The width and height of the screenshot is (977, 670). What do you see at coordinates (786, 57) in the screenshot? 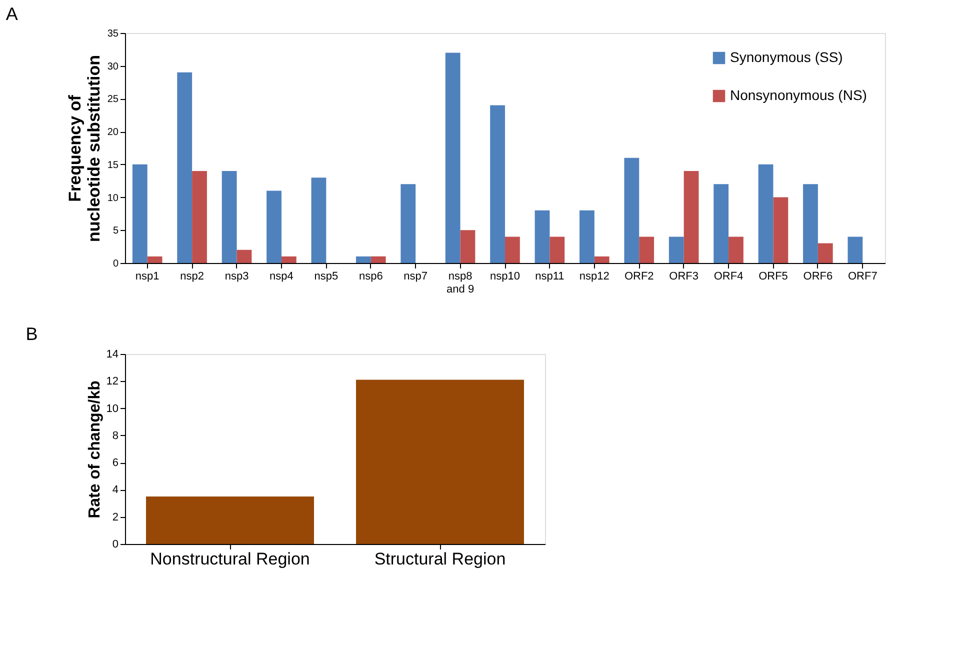
I see `legend-label: Synonymous (SS)` at bounding box center [786, 57].